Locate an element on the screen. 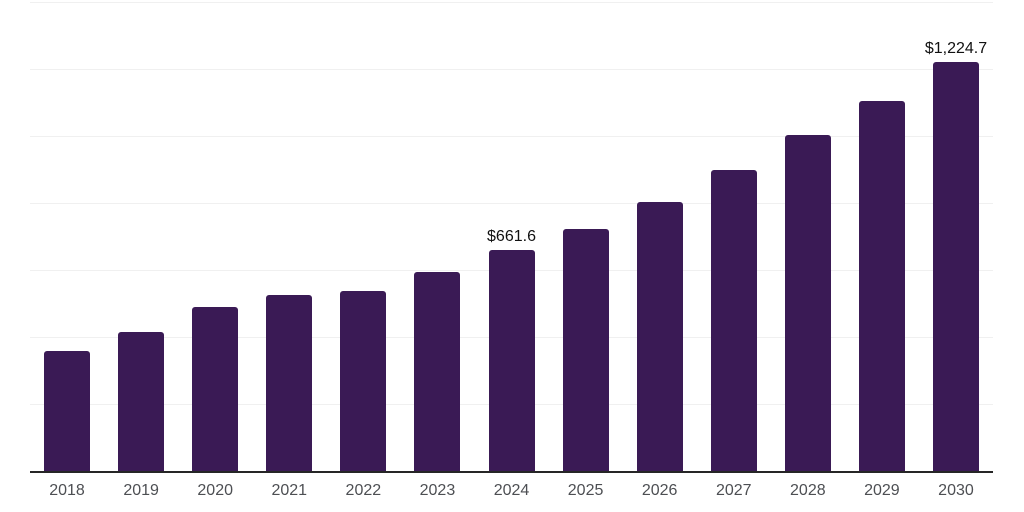 Image resolution: width=1024 pixels, height=512 pixels. x-axis-label-2024: 2024 is located at coordinates (511, 490).